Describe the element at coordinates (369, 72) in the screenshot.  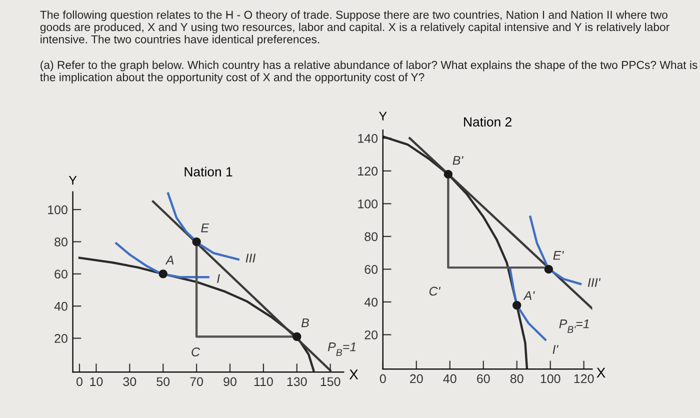
I see `text: (a) Refer to the graph below. Which country has a relative abundance of labor? What explains the shape of the two PPCs? What is the implication about the opportunity cost of X and the opportunity cost of Y?` at that location.